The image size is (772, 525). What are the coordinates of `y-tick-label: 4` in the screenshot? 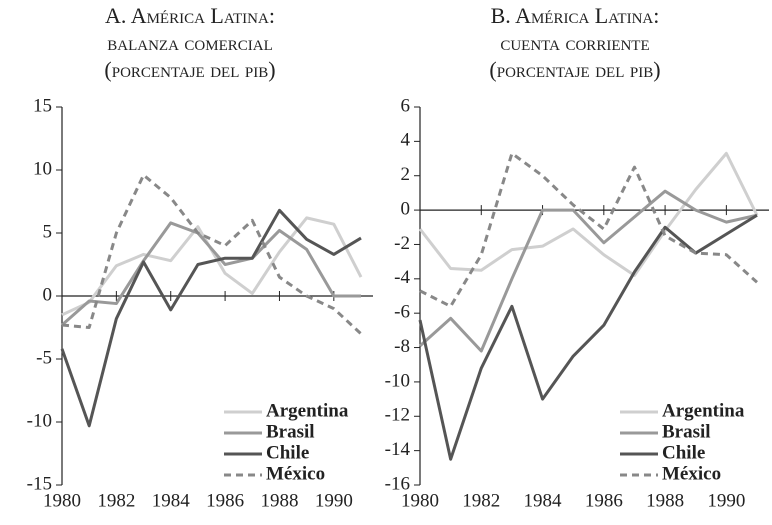 It's located at (406, 140).